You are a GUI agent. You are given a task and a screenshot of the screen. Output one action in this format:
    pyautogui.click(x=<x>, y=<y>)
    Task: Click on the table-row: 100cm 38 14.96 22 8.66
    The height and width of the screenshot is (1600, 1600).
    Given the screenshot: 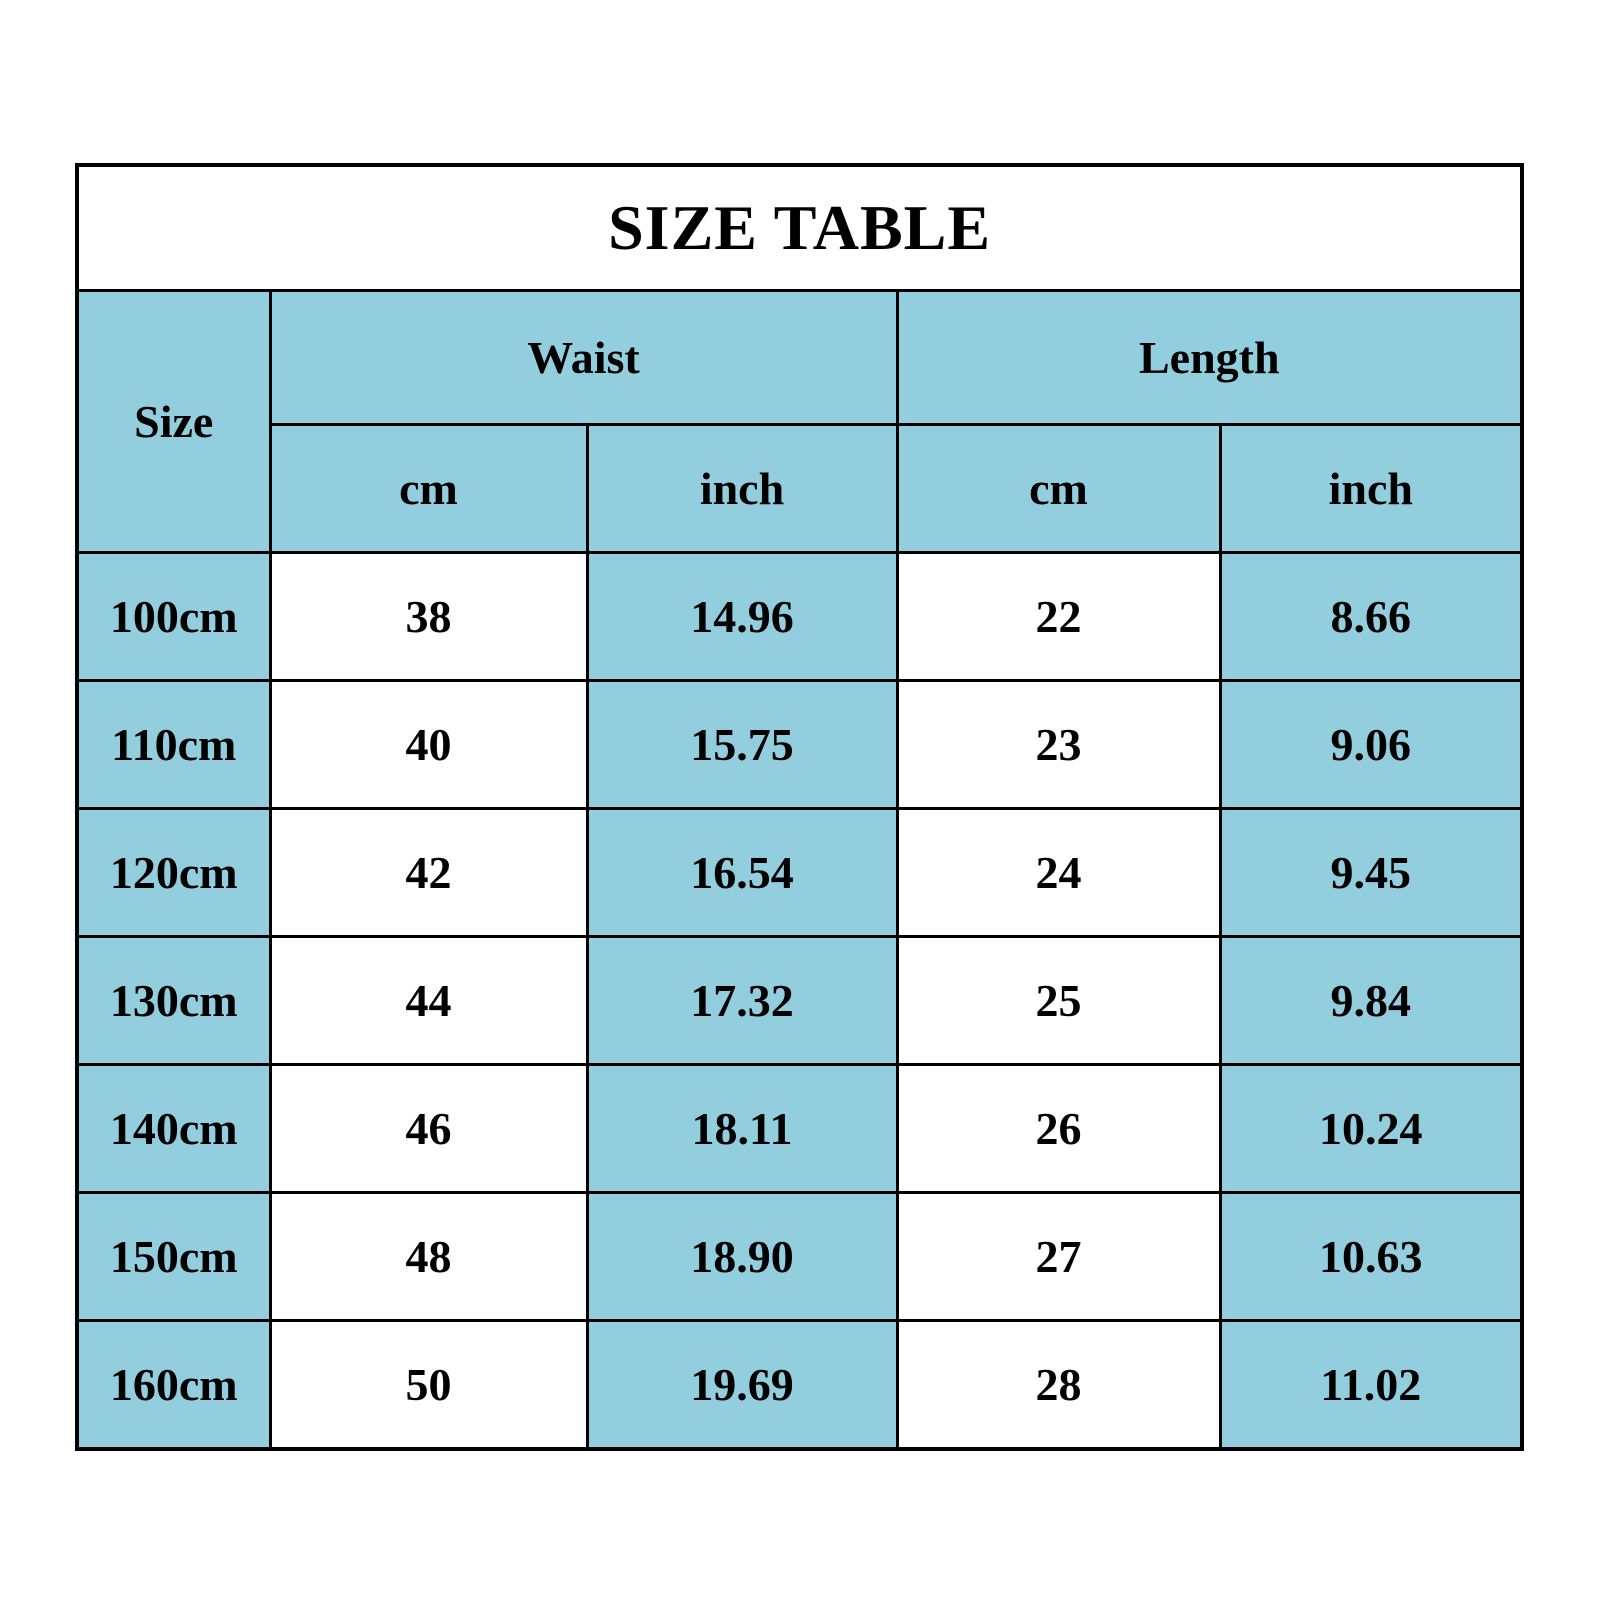 What is the action you would take?
    pyautogui.click(x=799, y=616)
    